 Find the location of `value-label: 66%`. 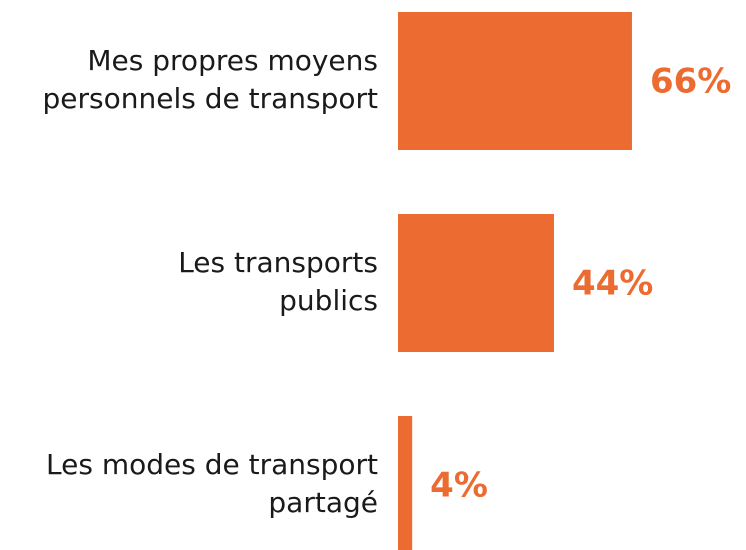

value-label: 66% is located at coordinates (690, 82).